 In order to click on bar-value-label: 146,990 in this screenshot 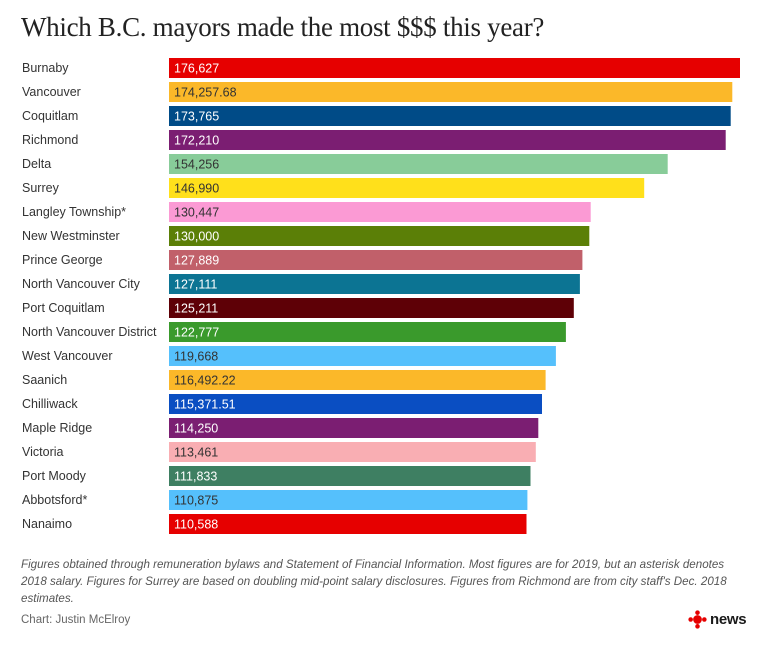, I will do `click(196, 189)`.